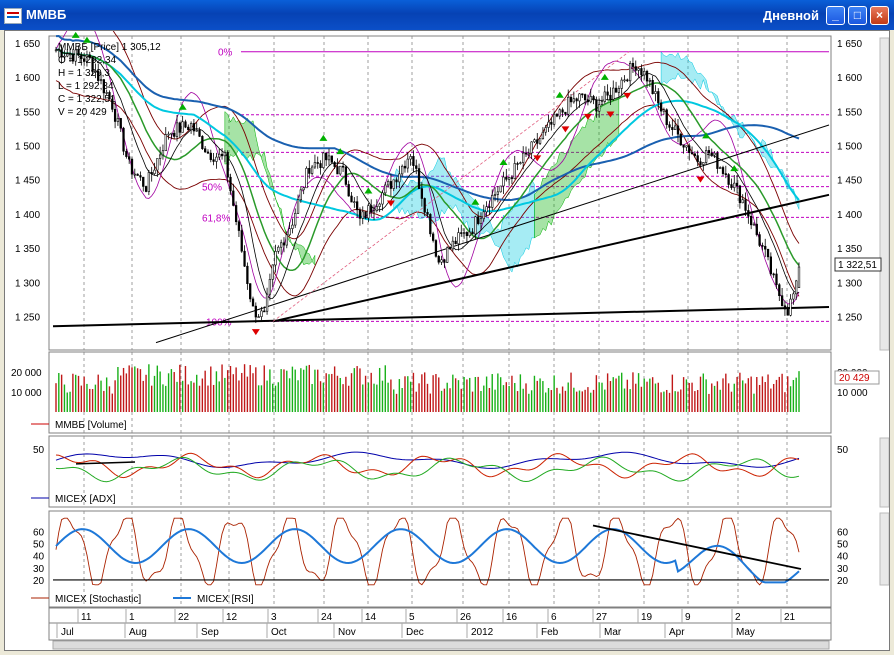 The image size is (894, 655). I want to click on volume-legend: ММВБ [Volume], so click(91, 425).